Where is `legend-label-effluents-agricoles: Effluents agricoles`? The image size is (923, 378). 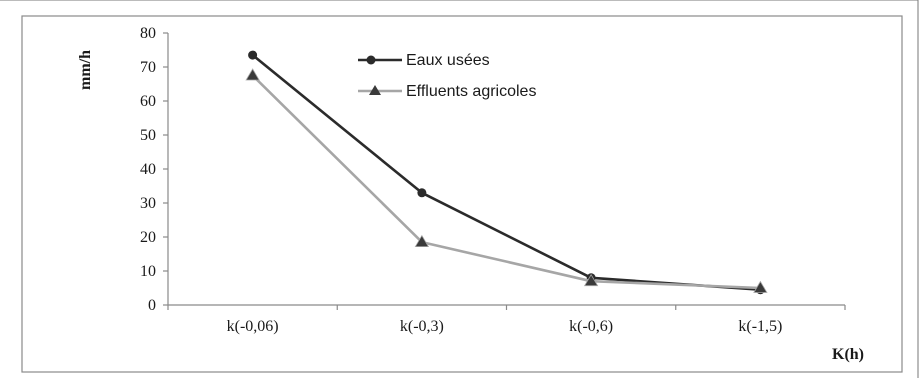 legend-label-effluents-agricoles: Effluents agricoles is located at coordinates (471, 91).